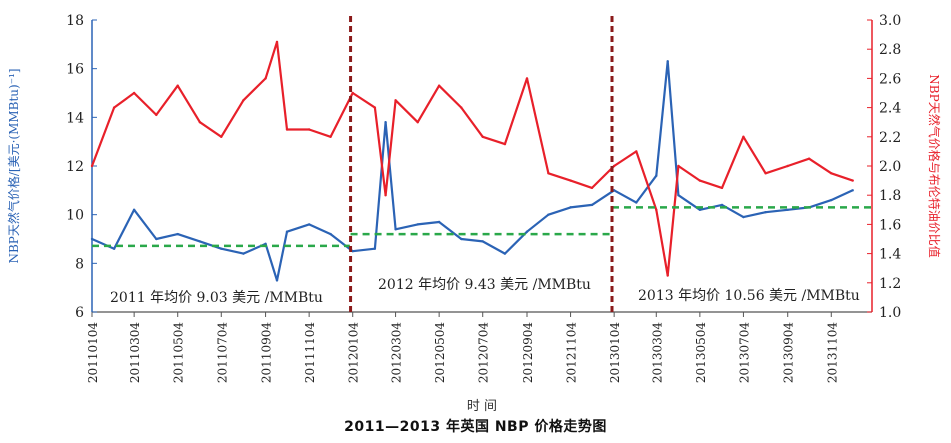  I want to click on right-tick-label: 1.6, so click(890, 225).